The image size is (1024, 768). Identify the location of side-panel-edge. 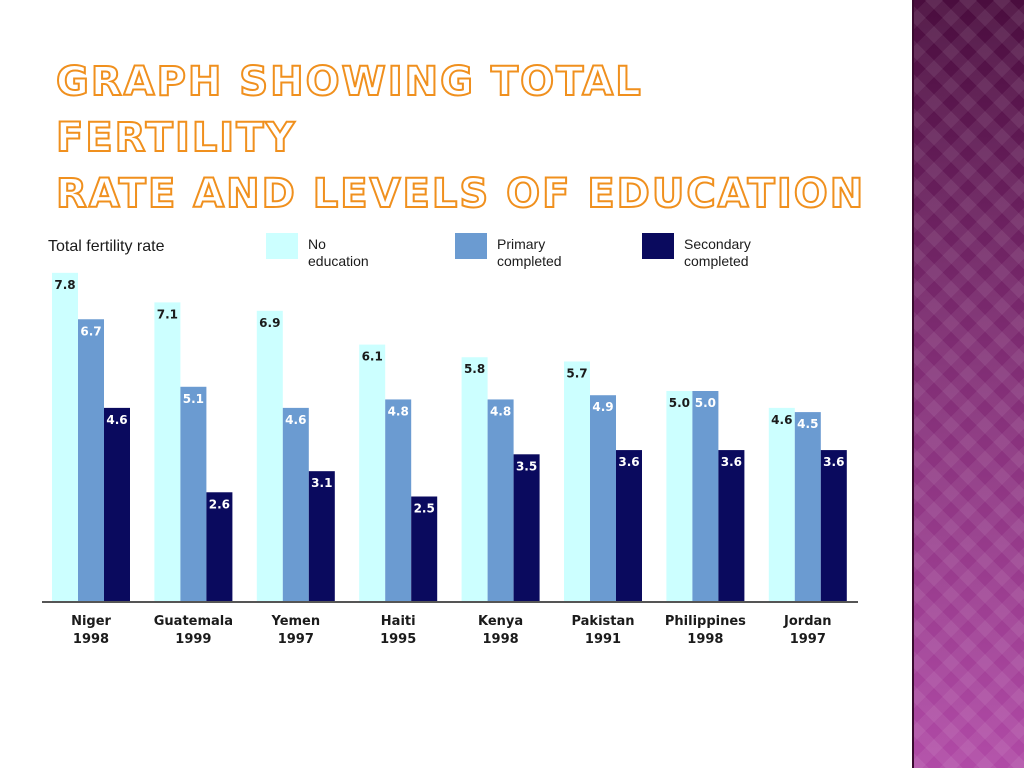
(913, 384).